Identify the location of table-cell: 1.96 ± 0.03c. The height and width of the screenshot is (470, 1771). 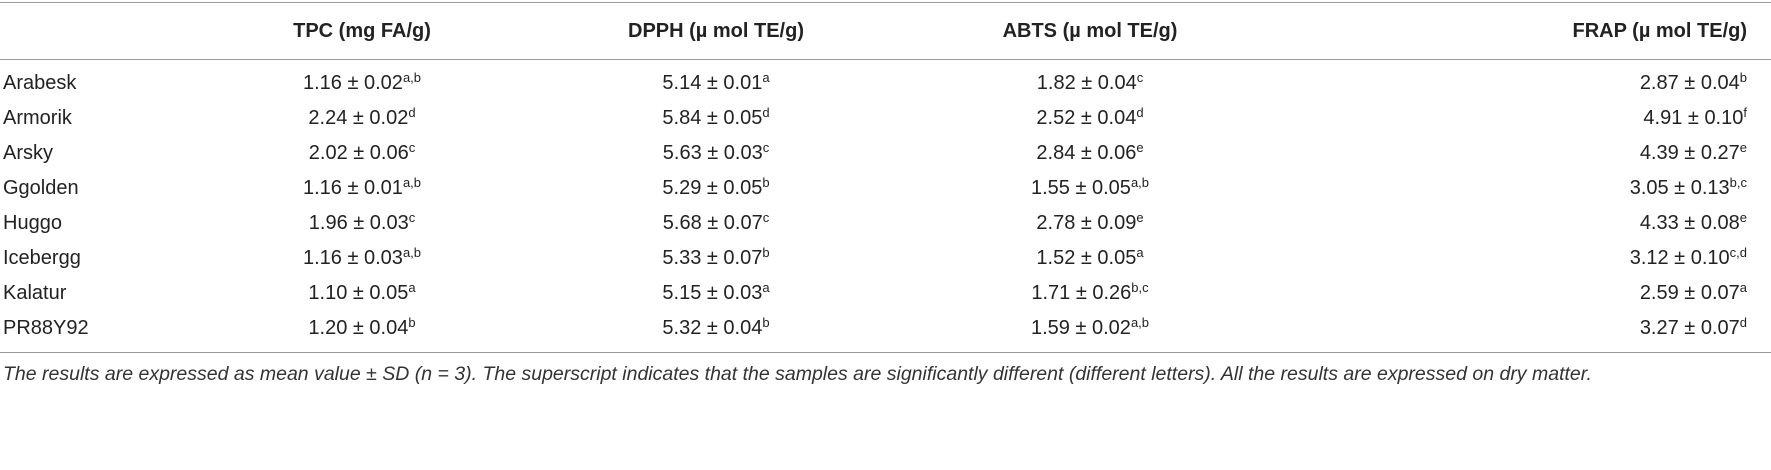
(362, 223).